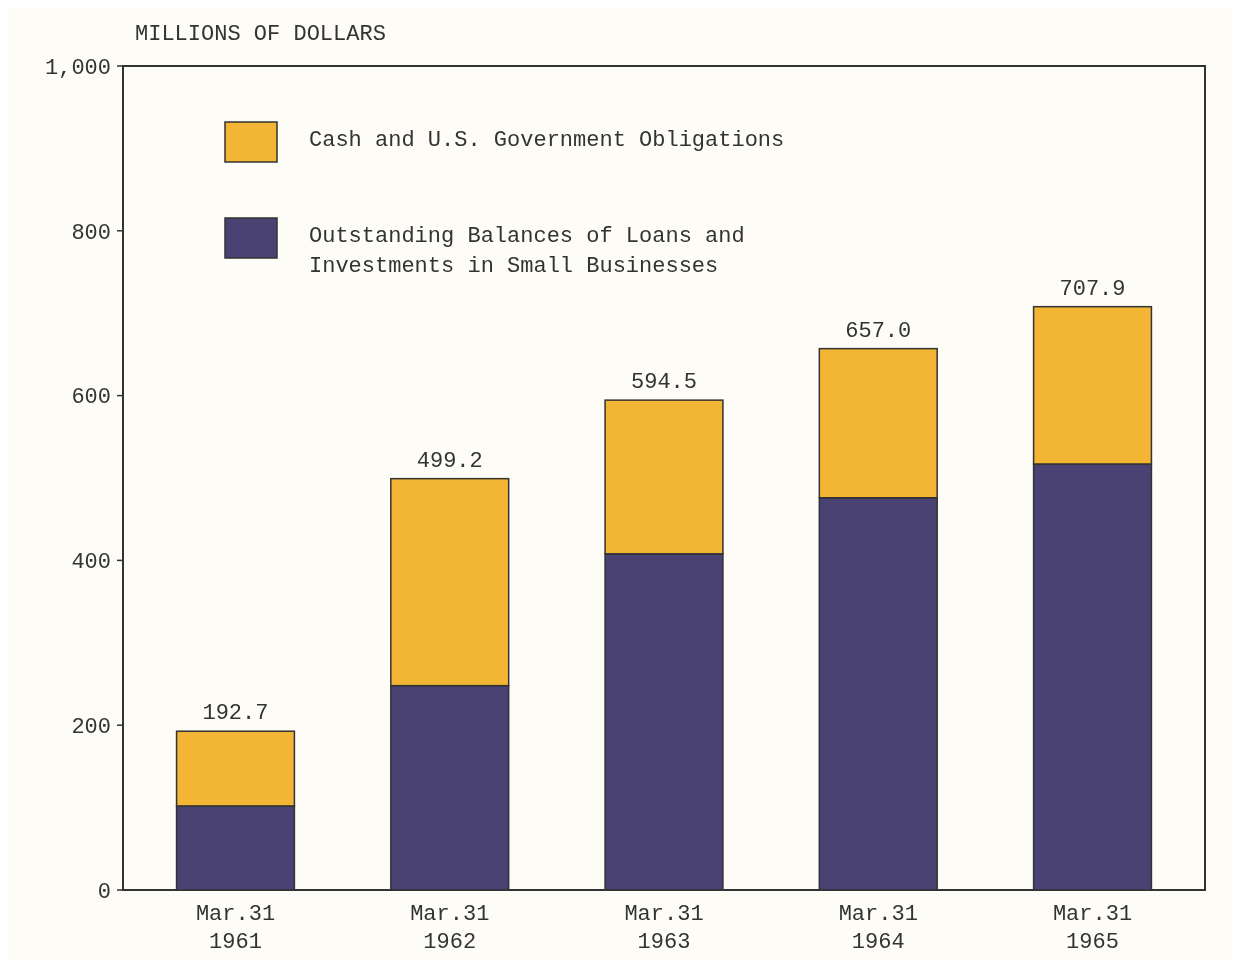 This screenshot has width=1240, height=969. Describe the element at coordinates (878, 331) in the screenshot. I see `total-label: 657.0` at that location.